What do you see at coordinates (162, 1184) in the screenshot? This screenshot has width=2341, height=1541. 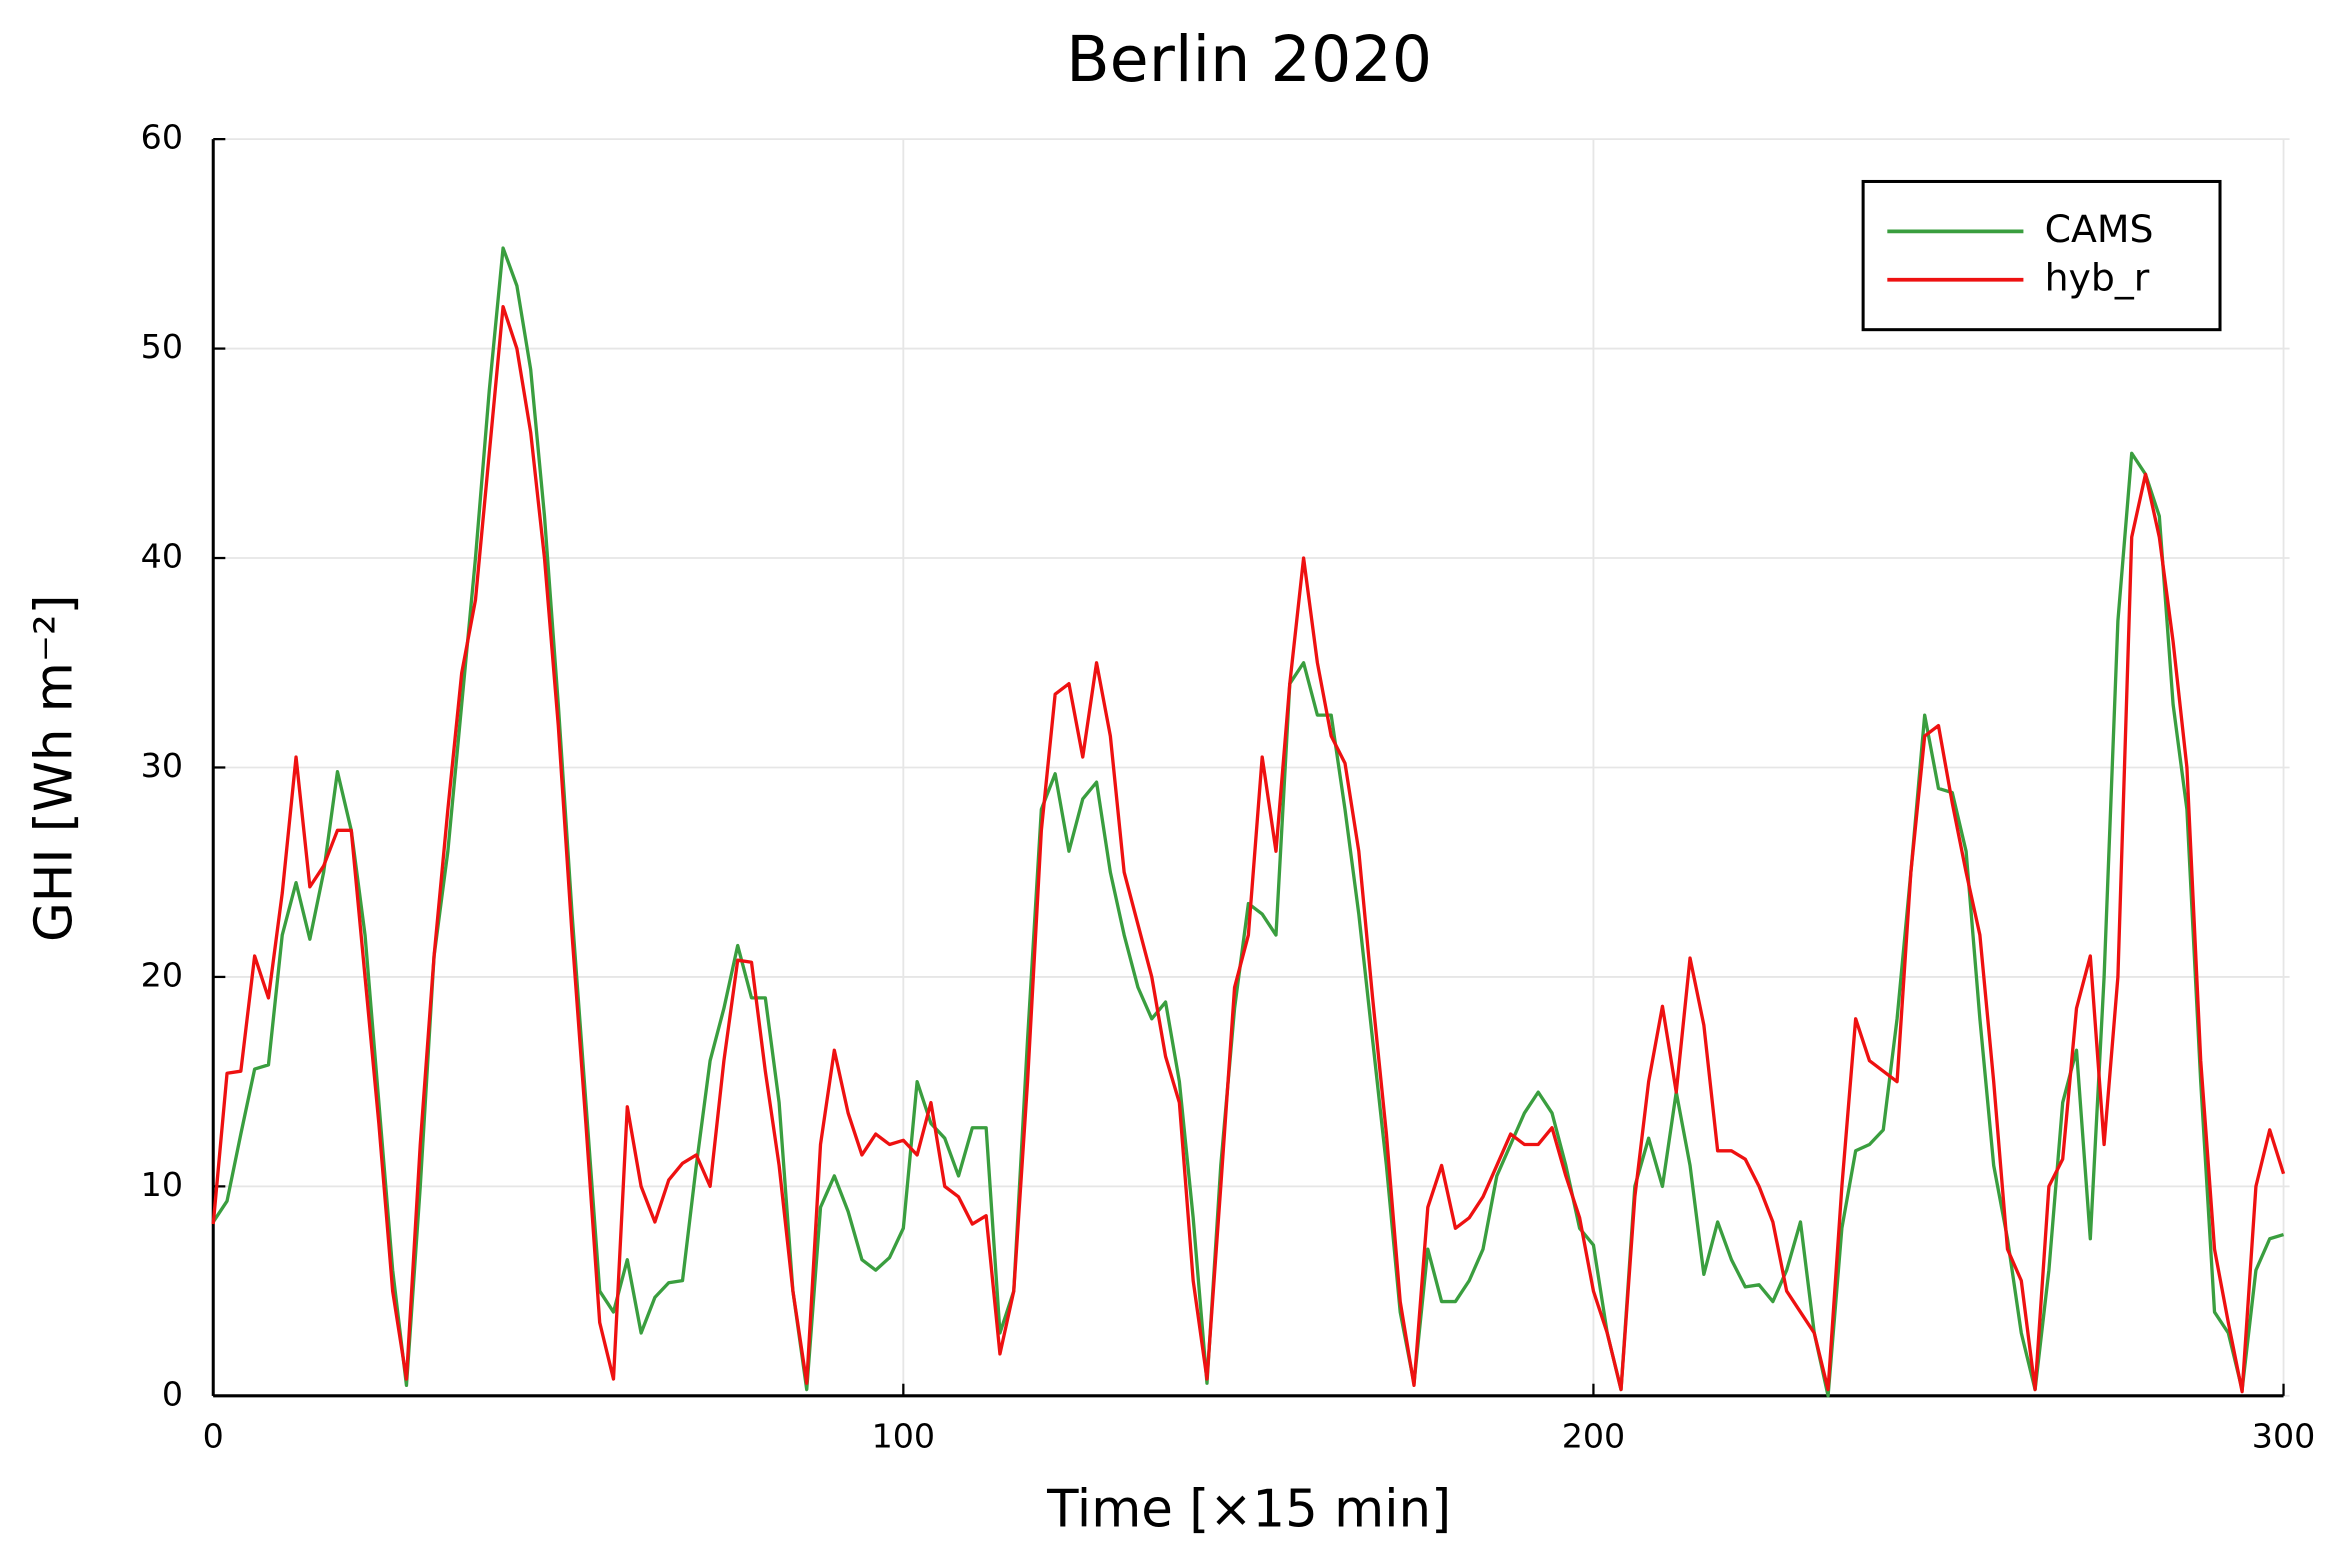 I see `y-tick-label: 10` at bounding box center [162, 1184].